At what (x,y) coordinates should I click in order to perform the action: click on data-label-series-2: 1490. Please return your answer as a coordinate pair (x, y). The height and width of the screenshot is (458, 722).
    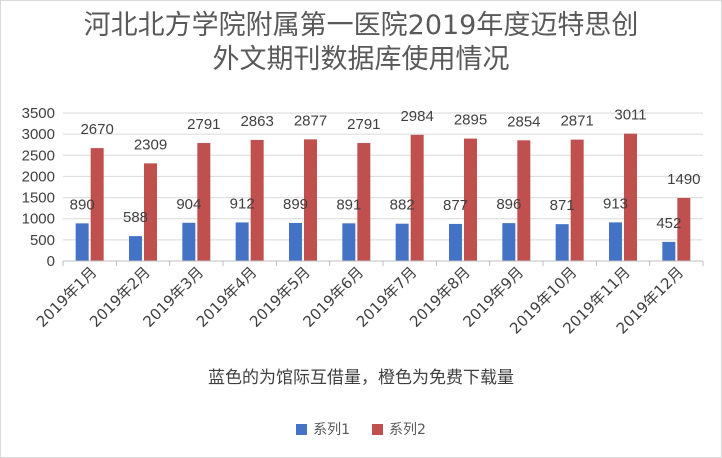
    Looking at the image, I should click on (683, 179).